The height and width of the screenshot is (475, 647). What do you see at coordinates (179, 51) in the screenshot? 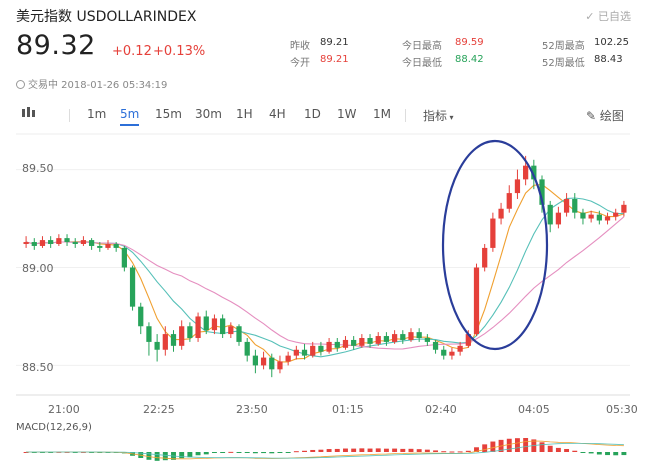
I see `price-change-pct: +0.13%` at bounding box center [179, 51].